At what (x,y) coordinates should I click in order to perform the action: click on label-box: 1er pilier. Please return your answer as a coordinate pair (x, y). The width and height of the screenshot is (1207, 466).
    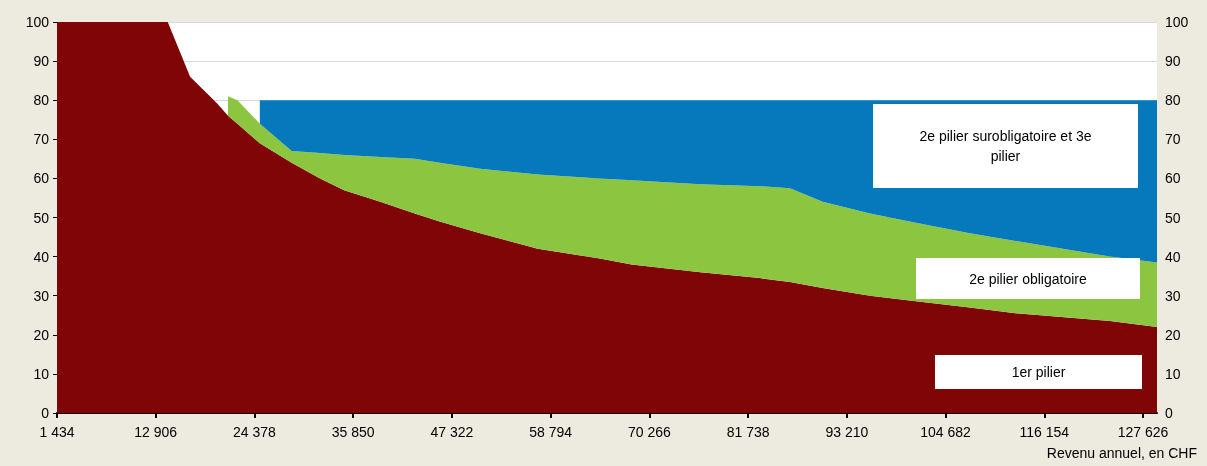
    Looking at the image, I should click on (1038, 372).